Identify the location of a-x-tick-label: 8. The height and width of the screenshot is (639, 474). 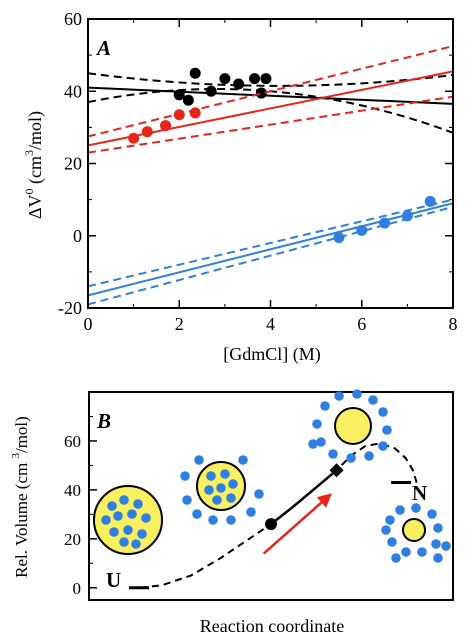
(453, 324).